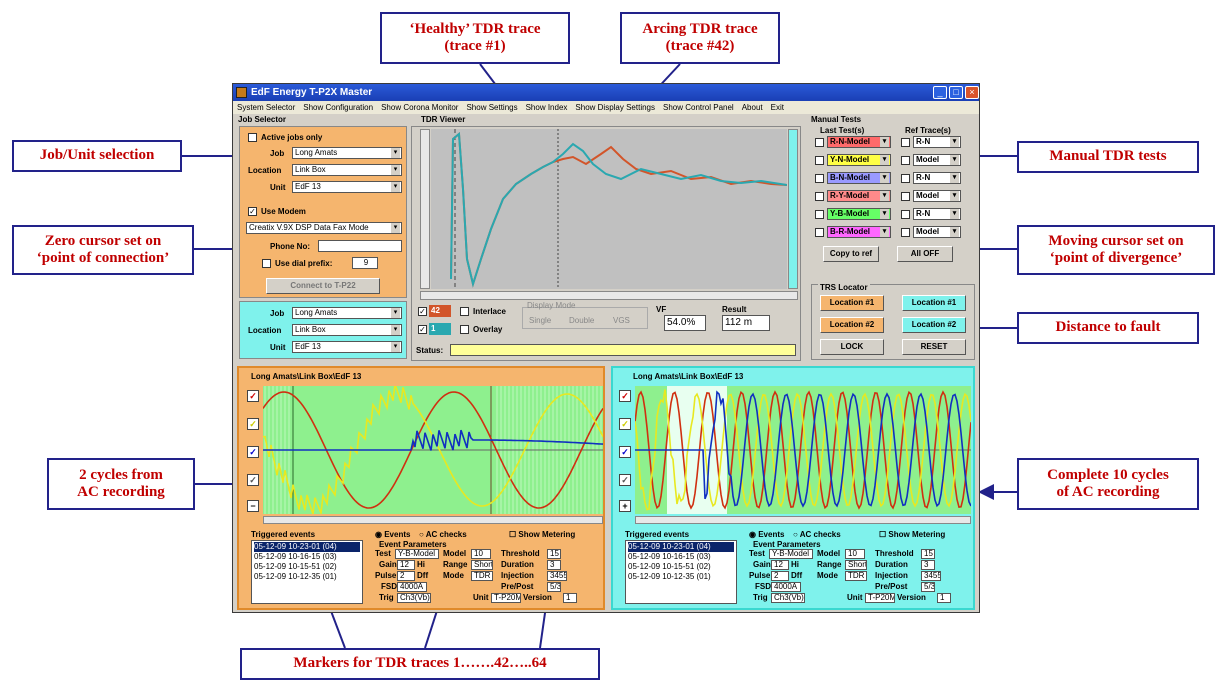 The height and width of the screenshot is (688, 1218). Describe the element at coordinates (803, 520) in the screenshot. I see `right-horizontal-scrollbar` at that location.